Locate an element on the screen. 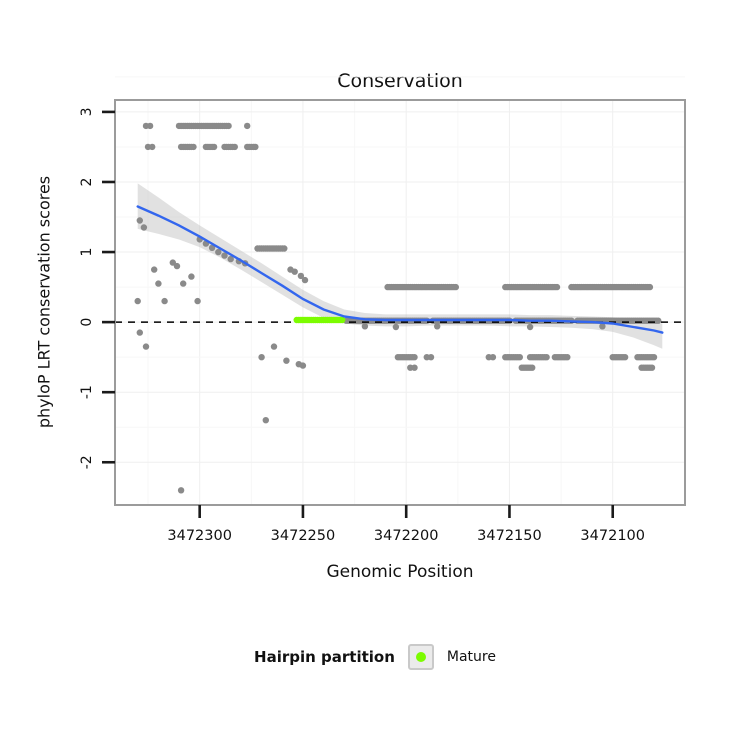 The width and height of the screenshot is (750, 750). chart-title: Conservation is located at coordinates (400, 81).